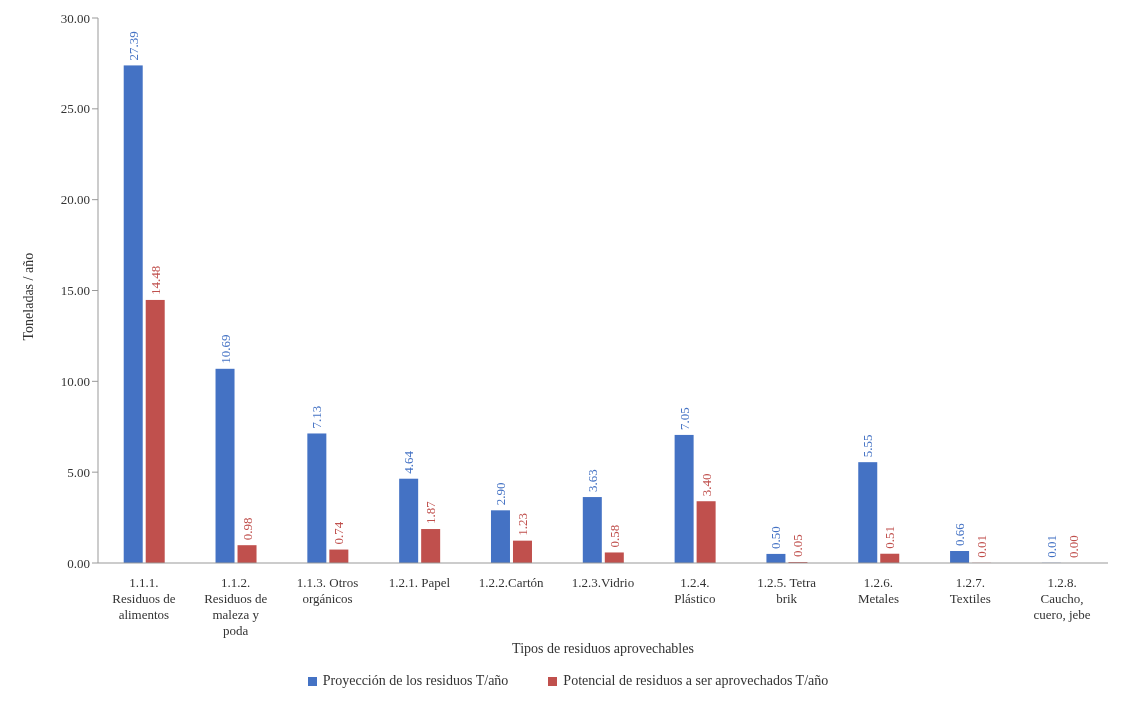  I want to click on data-label: 3.40, so click(706, 485).